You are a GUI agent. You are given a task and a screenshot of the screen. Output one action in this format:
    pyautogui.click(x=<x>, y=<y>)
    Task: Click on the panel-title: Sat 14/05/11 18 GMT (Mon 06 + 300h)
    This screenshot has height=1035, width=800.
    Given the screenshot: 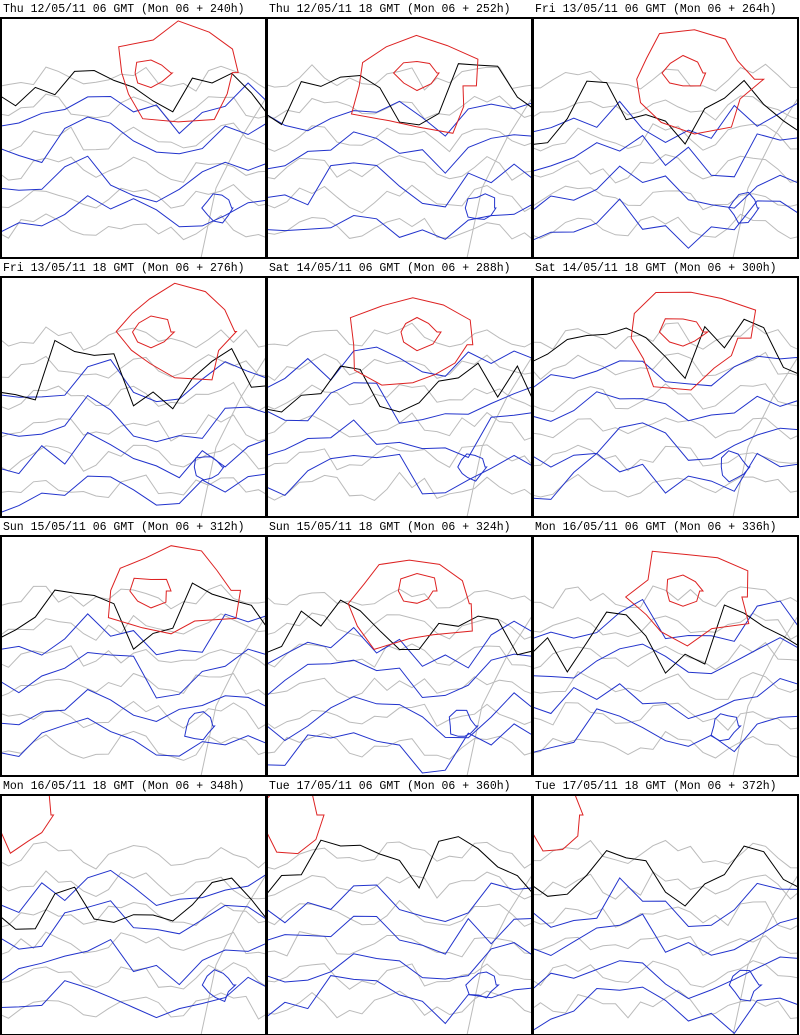 What is the action you would take?
    pyautogui.click(x=656, y=268)
    